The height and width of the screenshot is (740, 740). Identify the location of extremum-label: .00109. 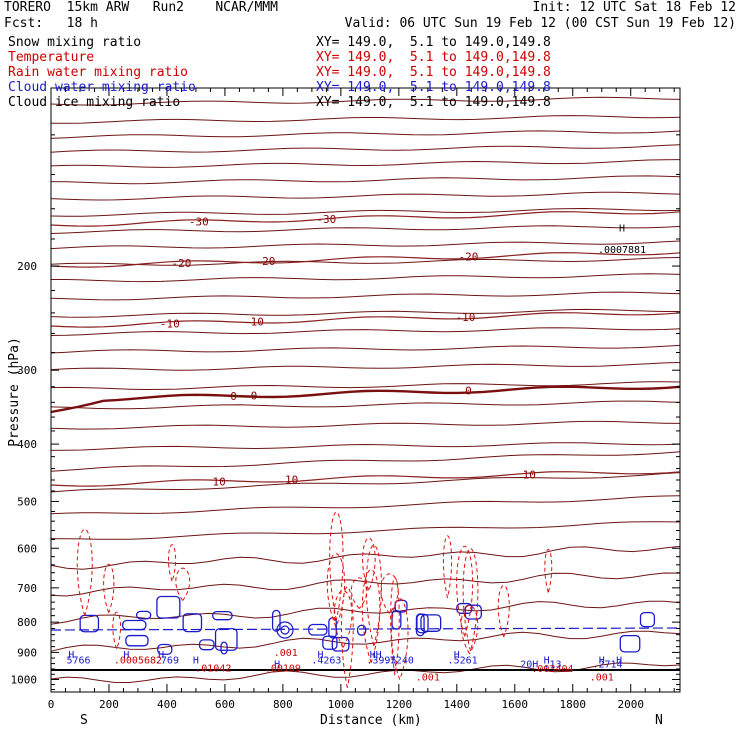
(283, 669).